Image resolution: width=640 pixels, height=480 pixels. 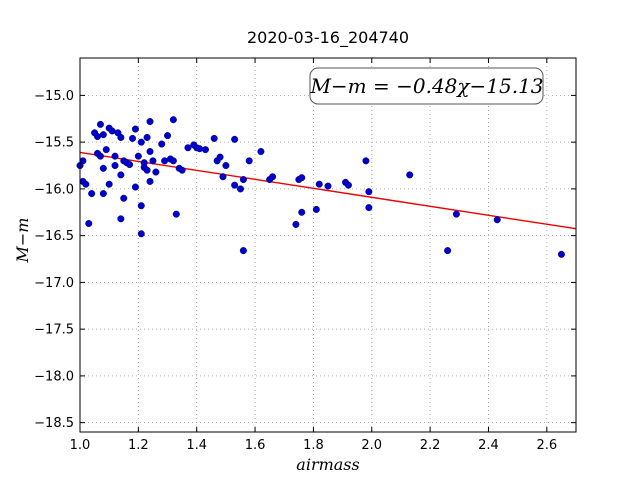 What do you see at coordinates (54, 376) in the screenshot?
I see `y-tick-label: −18.0` at bounding box center [54, 376].